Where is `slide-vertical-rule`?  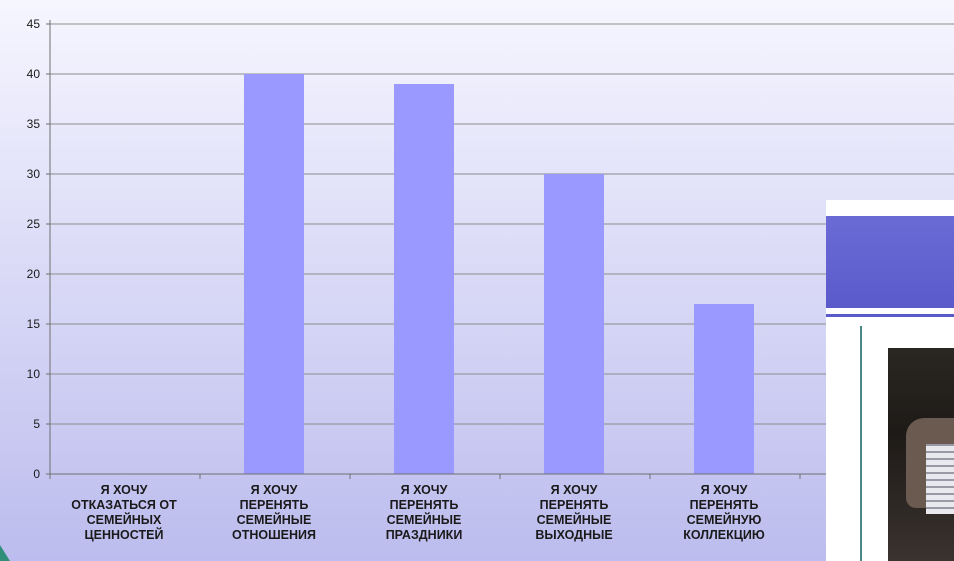
slide-vertical-rule is located at coordinates (861, 443).